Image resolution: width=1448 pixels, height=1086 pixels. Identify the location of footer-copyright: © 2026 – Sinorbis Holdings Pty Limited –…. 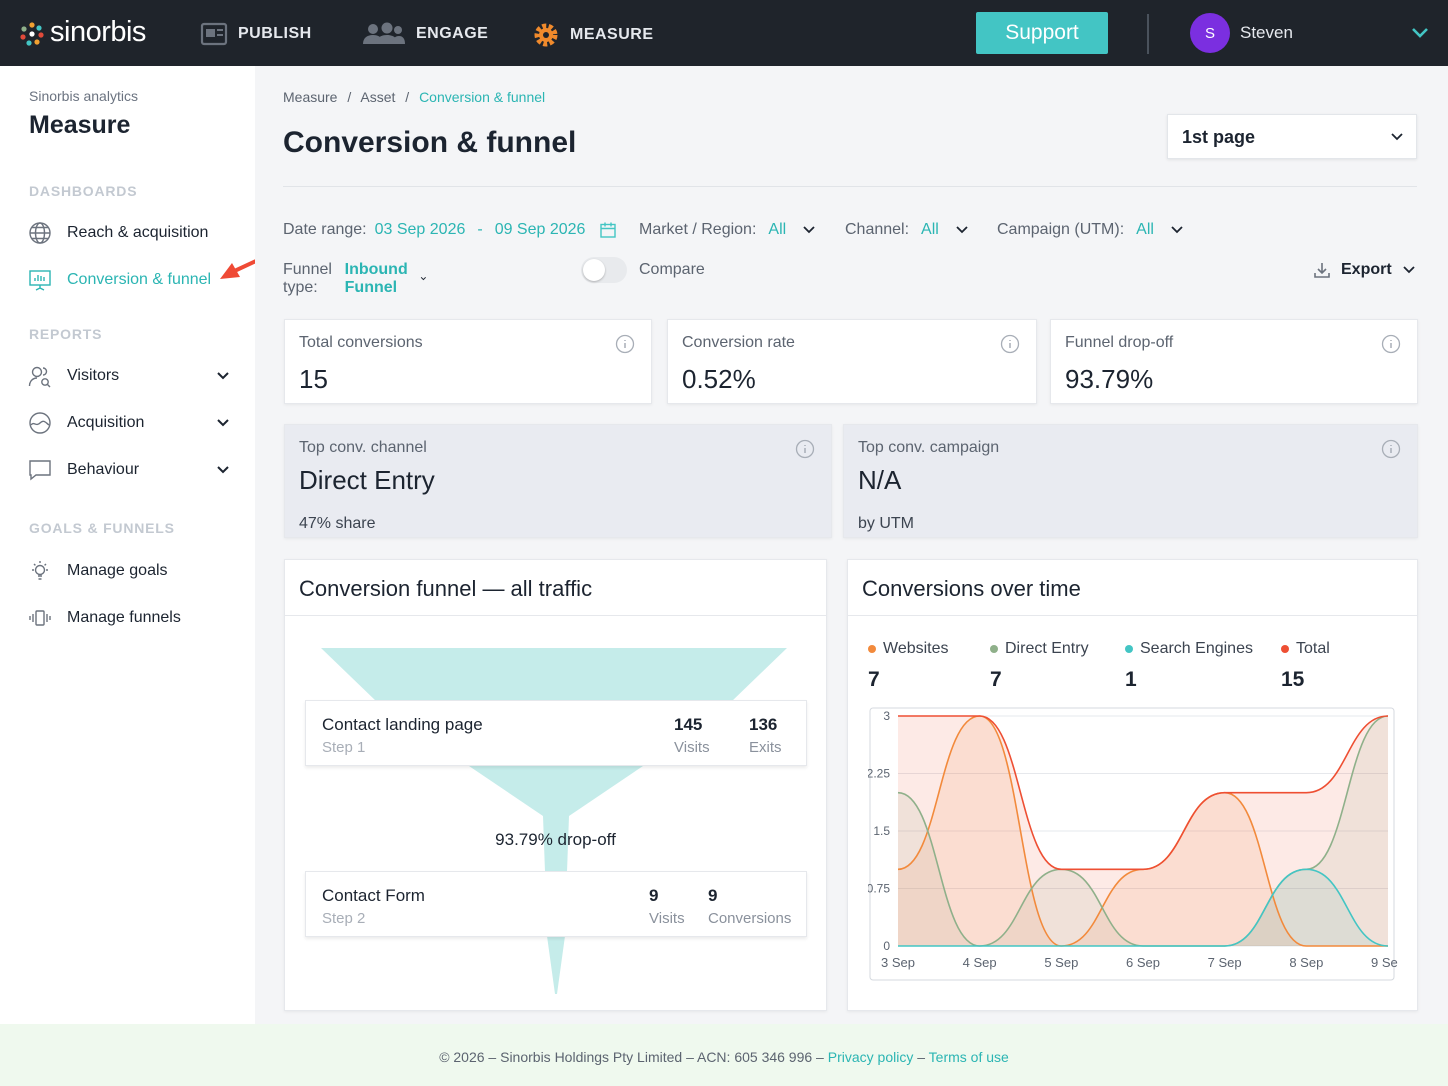
(631, 1057).